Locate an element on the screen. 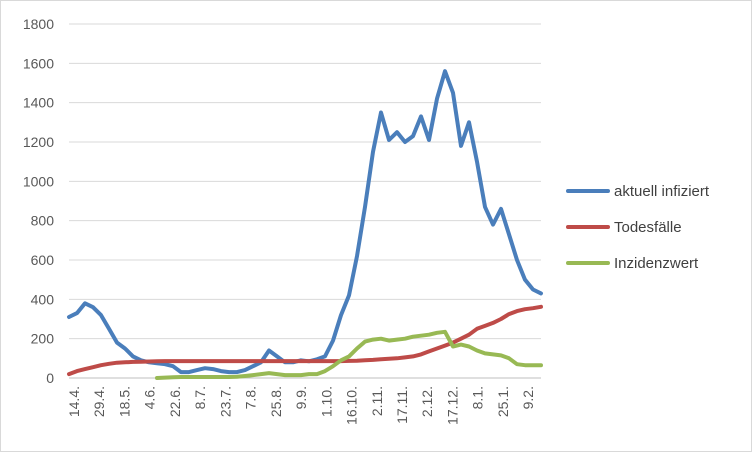 The image size is (752, 453). x-tick-label: 2.12. is located at coordinates (427, 401).